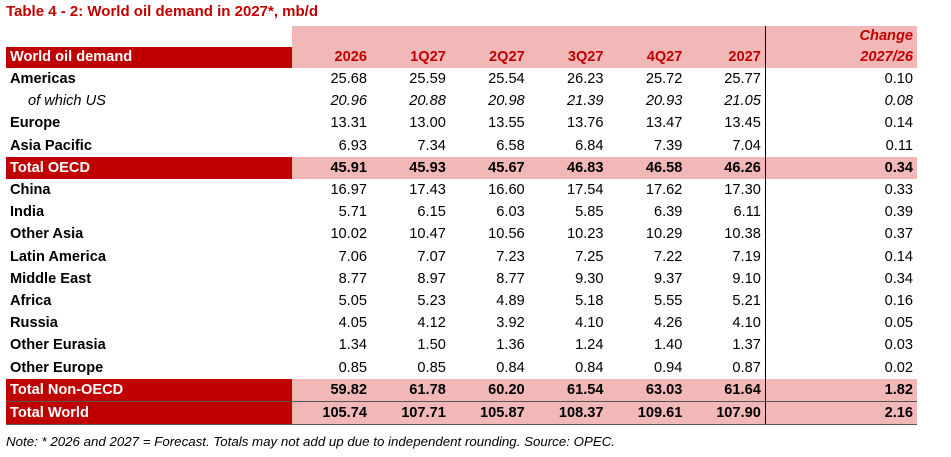  I want to click on cell: 7.39, so click(668, 145).